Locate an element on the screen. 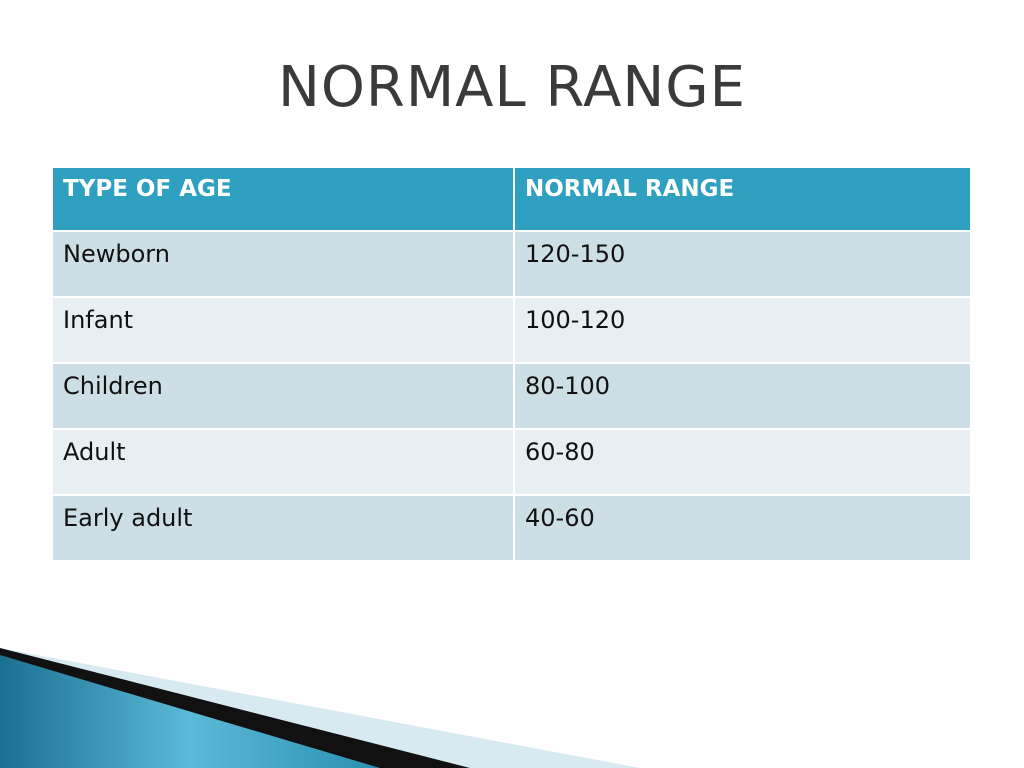 The width and height of the screenshot is (1024, 768). table-cell: 120-150 is located at coordinates (742, 264).